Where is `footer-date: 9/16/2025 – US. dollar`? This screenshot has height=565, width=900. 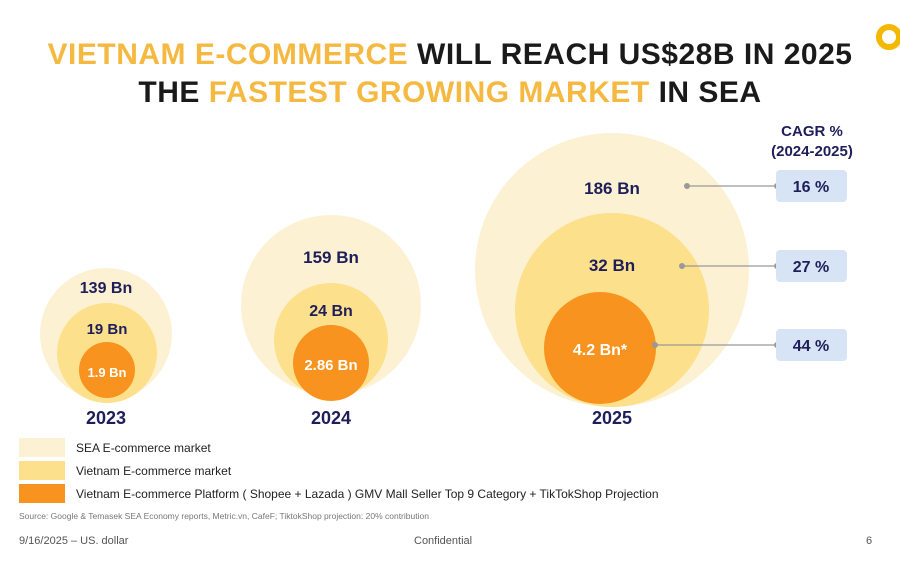
footer-date: 9/16/2025 – US. dollar is located at coordinates (74, 541).